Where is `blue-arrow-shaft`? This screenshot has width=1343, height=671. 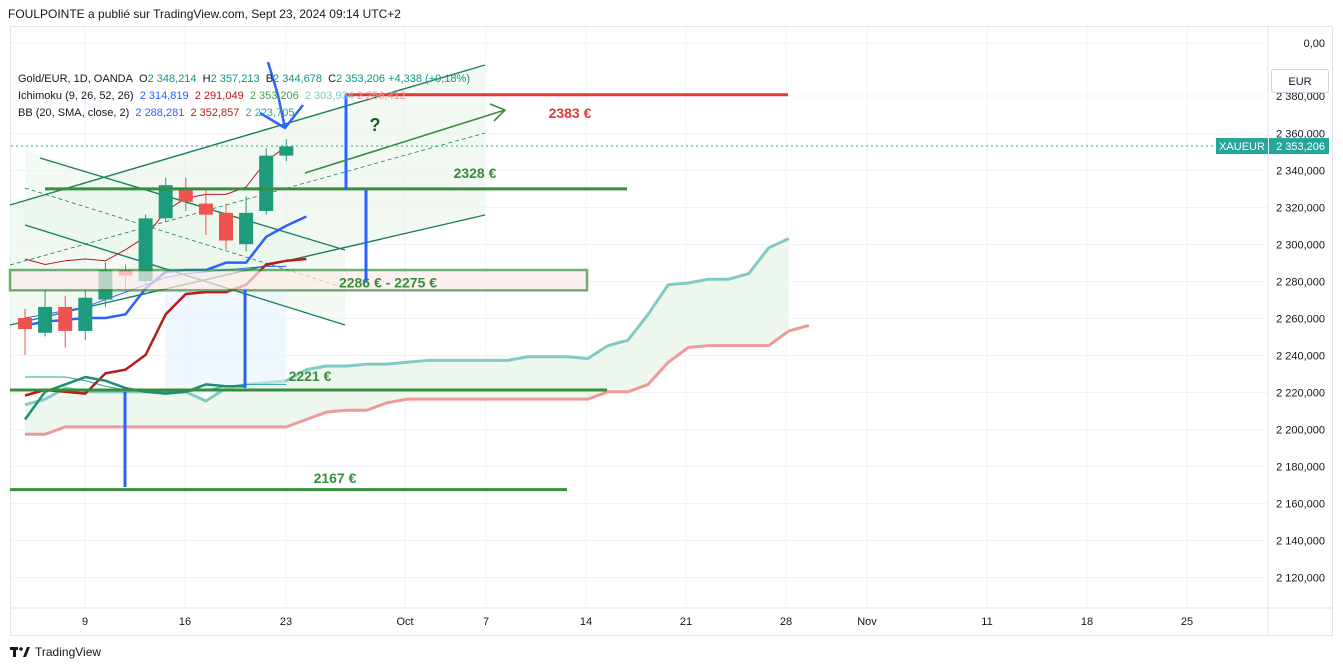 blue-arrow-shaft is located at coordinates (276, 95).